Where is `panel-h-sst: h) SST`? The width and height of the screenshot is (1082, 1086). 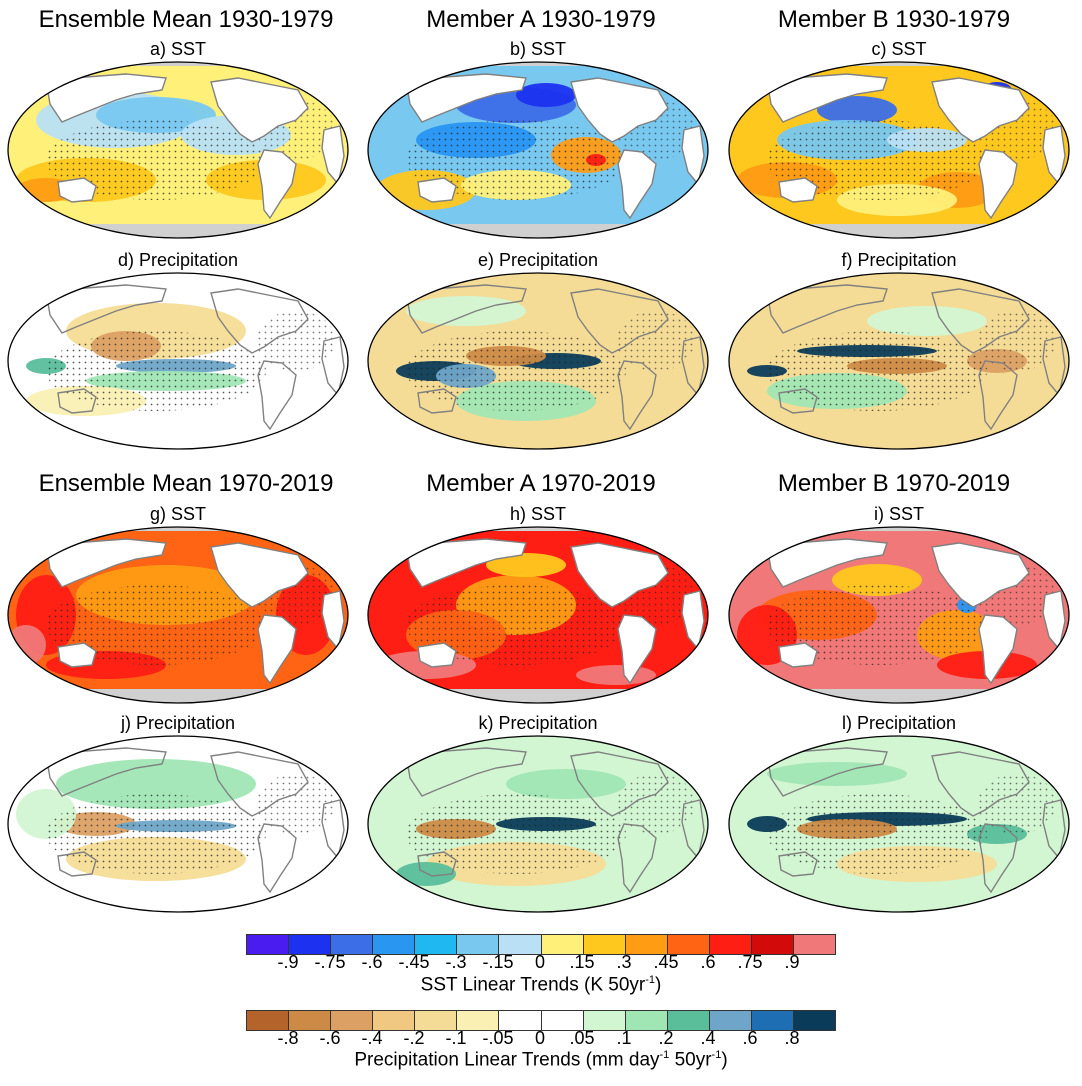
panel-h-sst: h) SST is located at coordinates (538, 604).